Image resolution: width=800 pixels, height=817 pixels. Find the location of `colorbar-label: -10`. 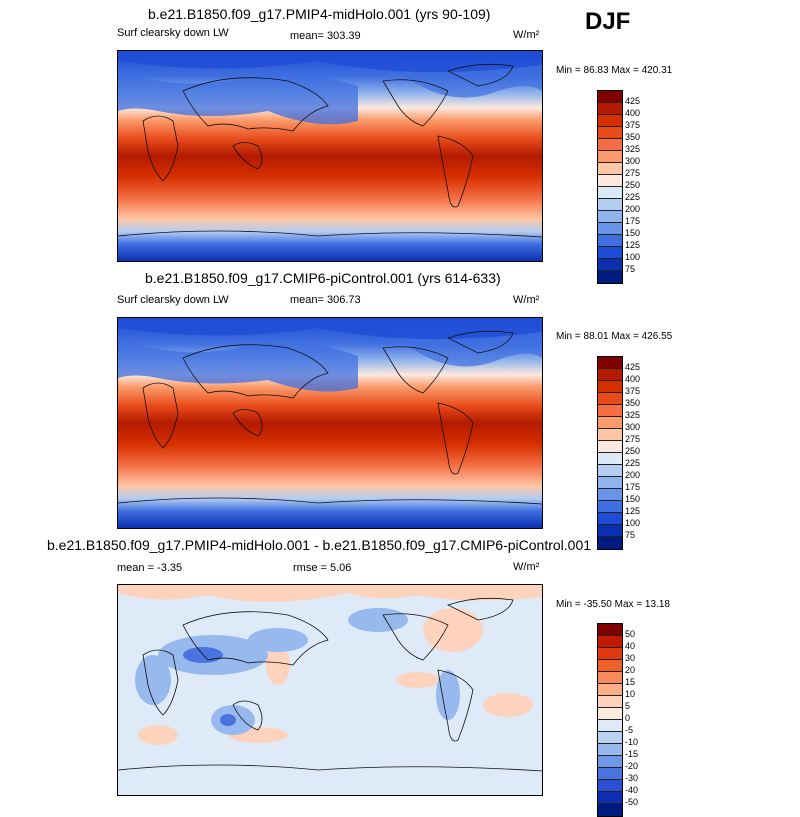

colorbar-label: -10 is located at coordinates (632, 742).